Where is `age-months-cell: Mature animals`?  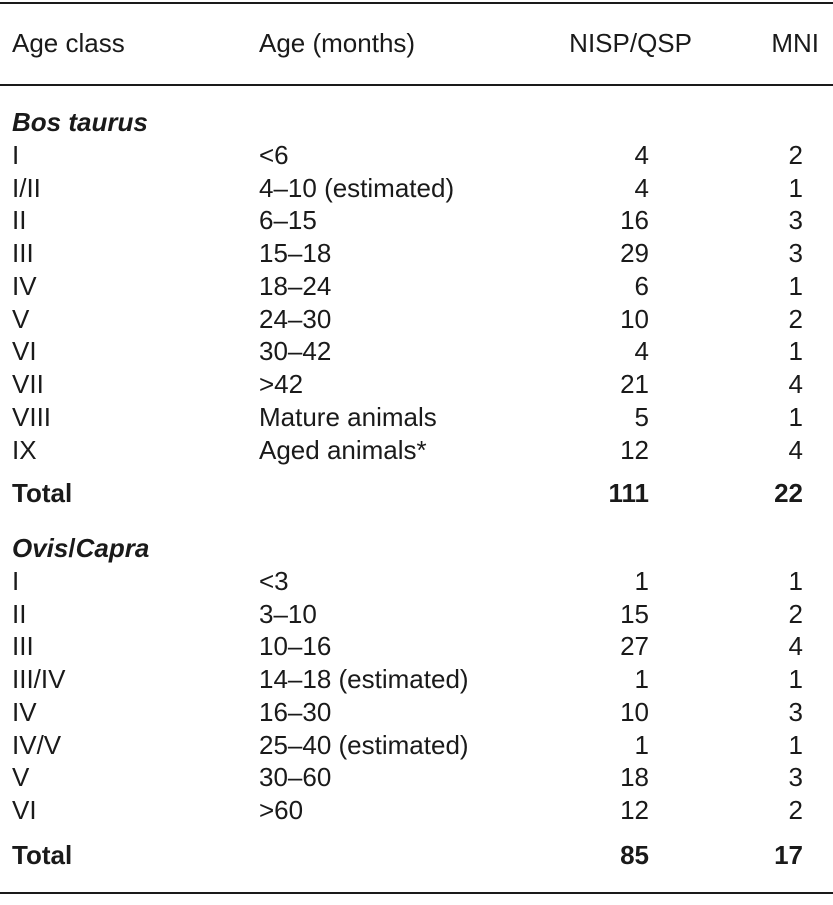
age-months-cell: Mature animals is located at coordinates (348, 417).